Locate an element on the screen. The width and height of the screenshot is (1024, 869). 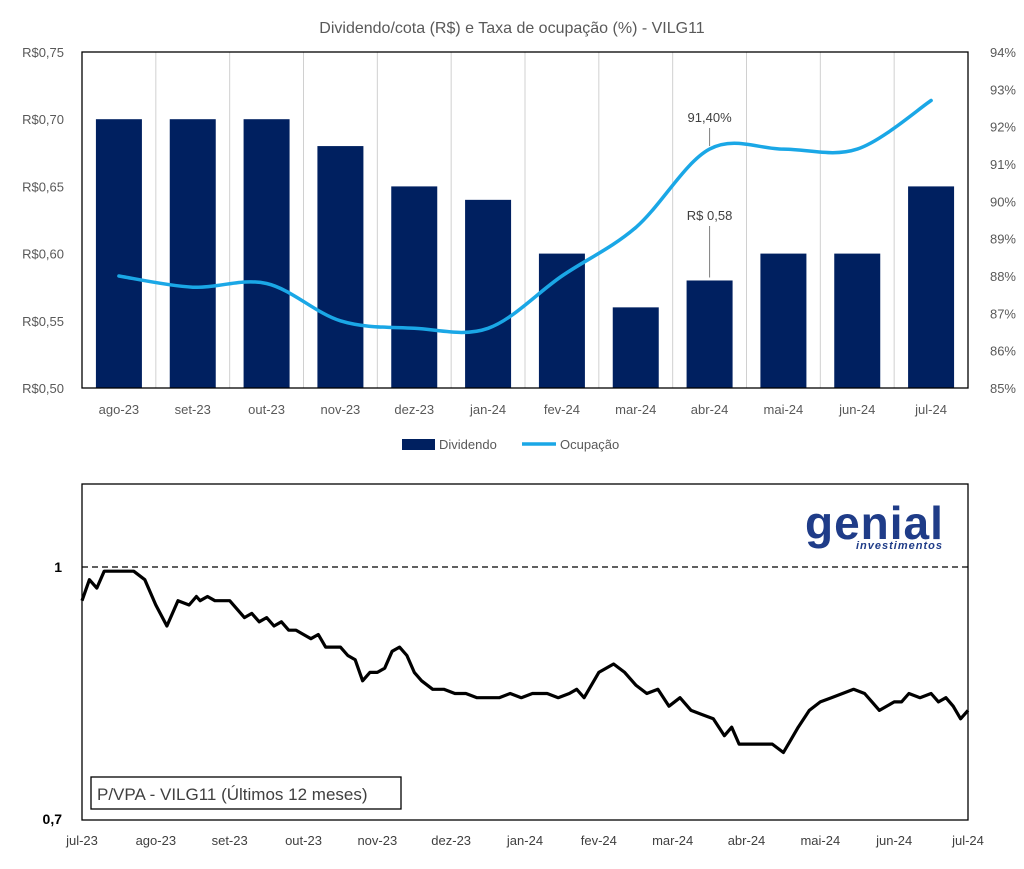
left-tick: R$0,65 is located at coordinates (43, 186).